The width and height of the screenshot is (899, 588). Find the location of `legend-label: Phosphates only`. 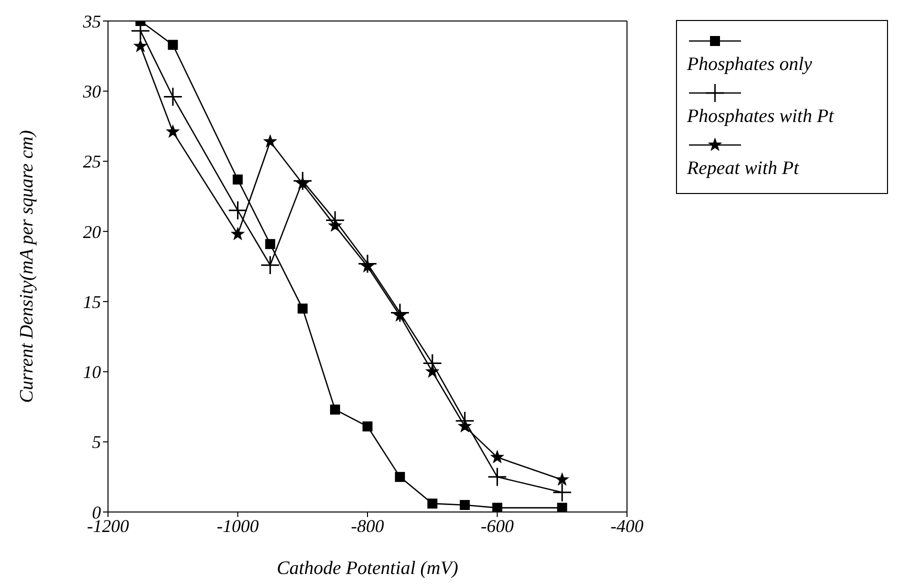

legend-label: Phosphates only is located at coordinates (750, 65).